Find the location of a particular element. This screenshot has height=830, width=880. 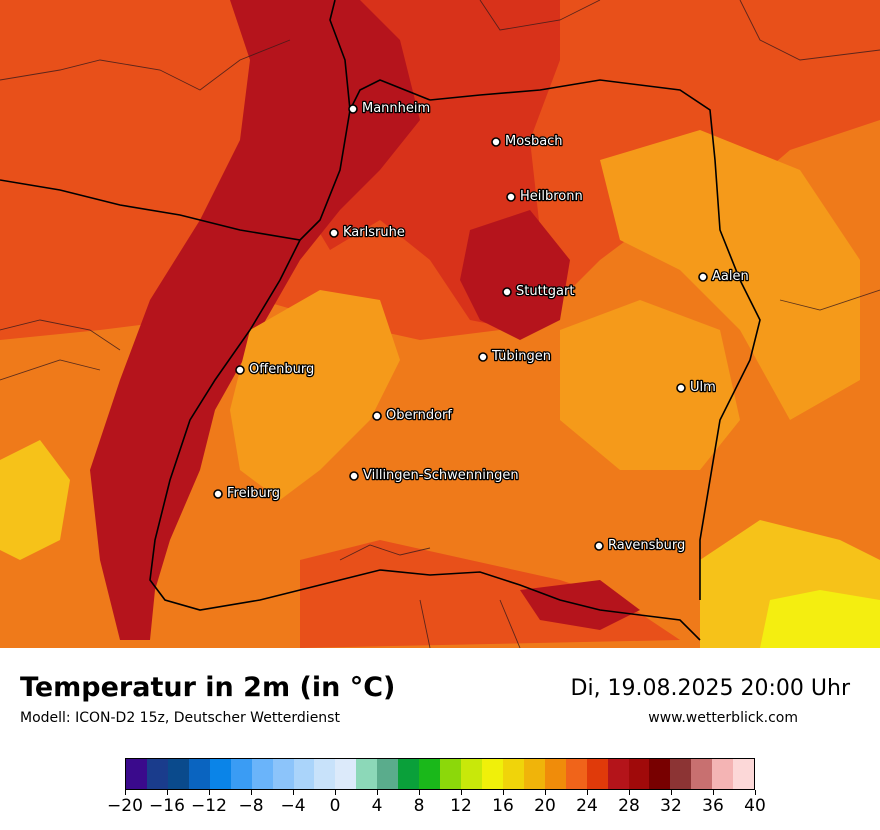

city-label-aalen: Aalen is located at coordinates (730, 276).